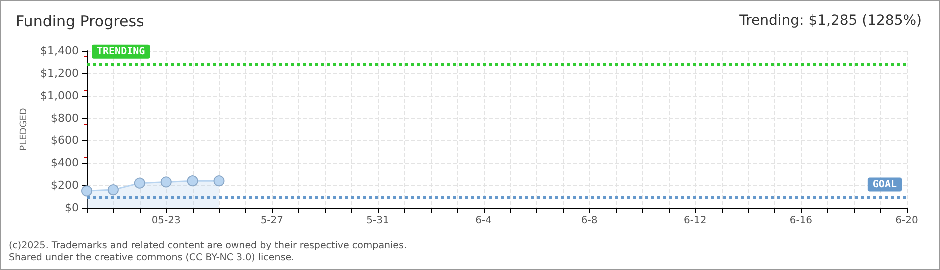 The height and width of the screenshot is (270, 940). I want to click on ref-line-label: TRENDING, so click(121, 52).